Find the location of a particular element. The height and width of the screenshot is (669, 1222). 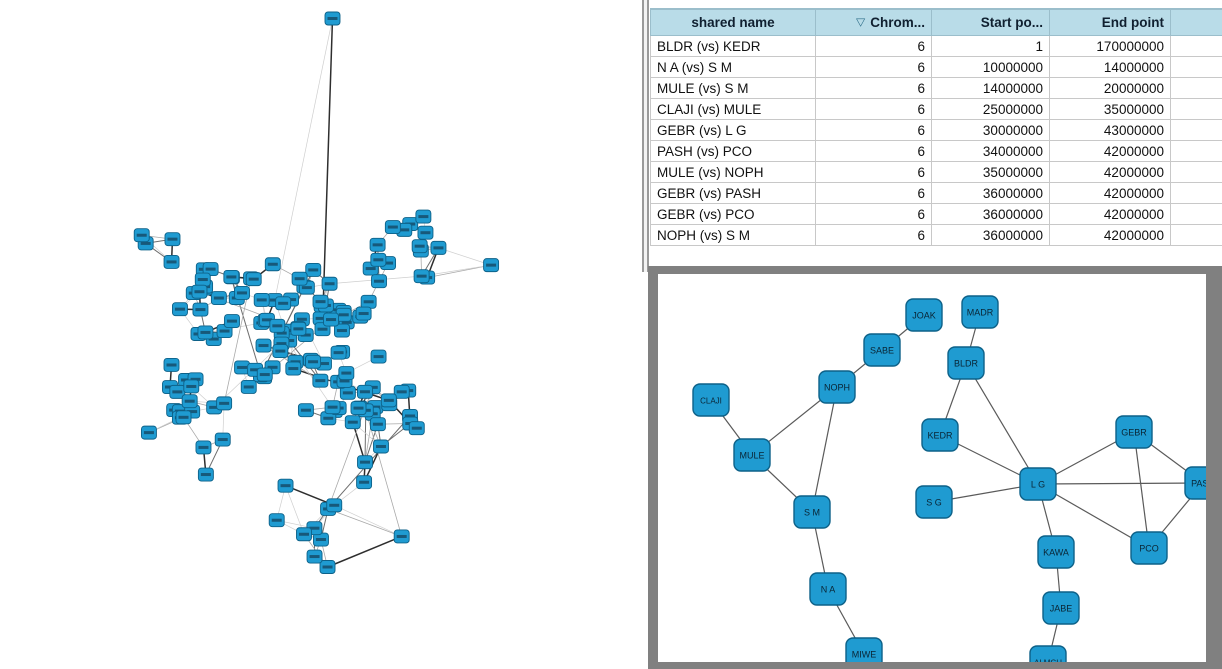

table-row: GEBR (vs) PASH636000000420000008.9 is located at coordinates (936, 193).